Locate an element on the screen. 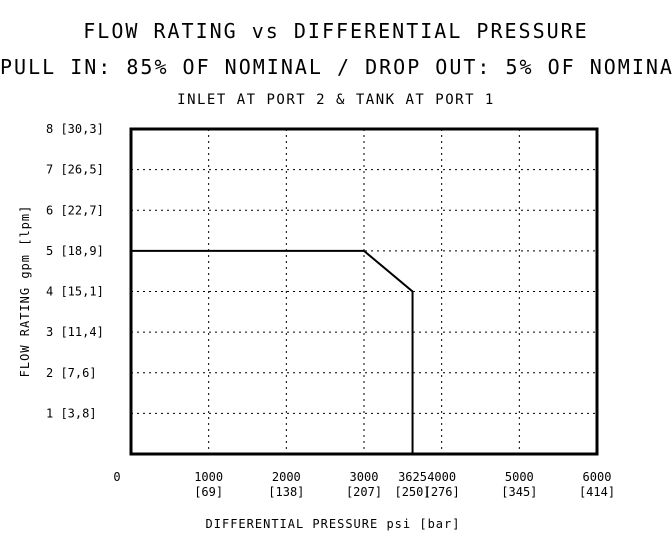 The width and height of the screenshot is (672, 550). y-axis-label: FLOW RATING gpm [lpm] is located at coordinates (25, 291).